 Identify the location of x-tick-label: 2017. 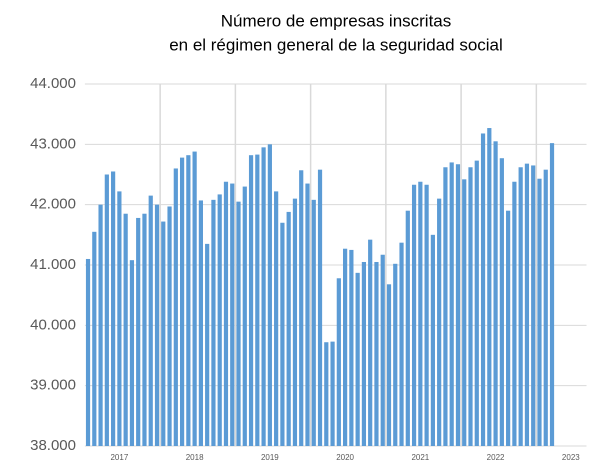
(119, 457).